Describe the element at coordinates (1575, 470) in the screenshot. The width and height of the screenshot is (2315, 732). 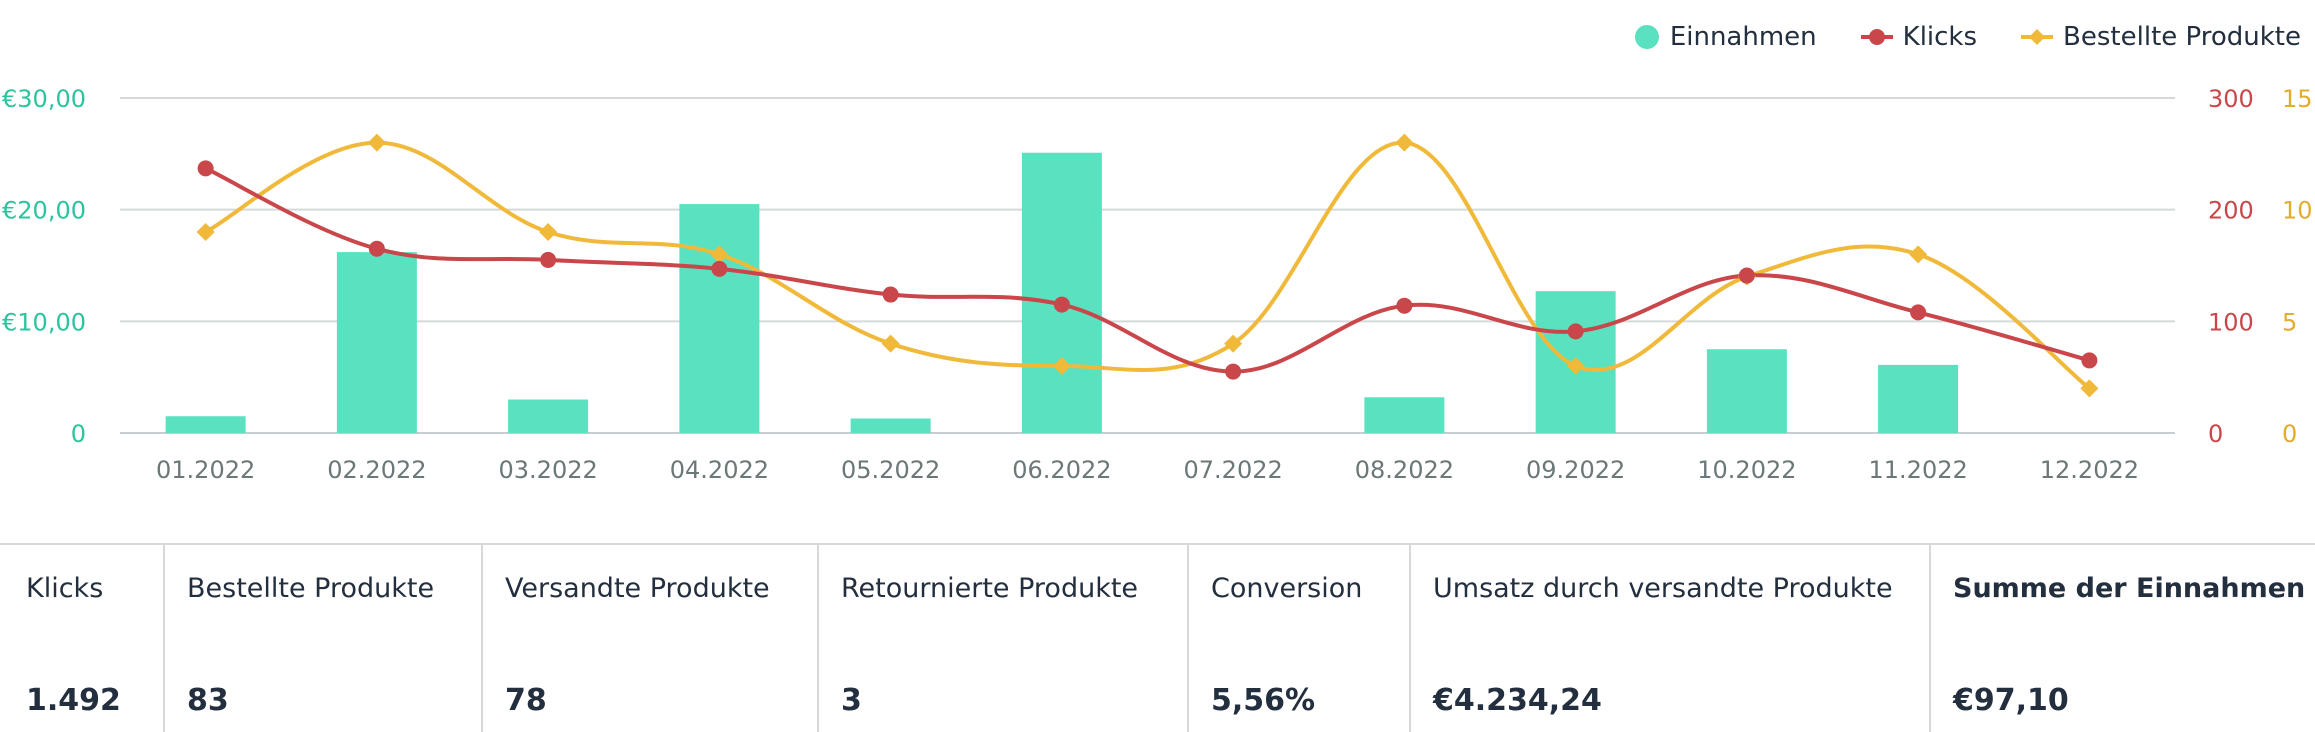
I see `x-axis-tick-label: 09.2022` at that location.